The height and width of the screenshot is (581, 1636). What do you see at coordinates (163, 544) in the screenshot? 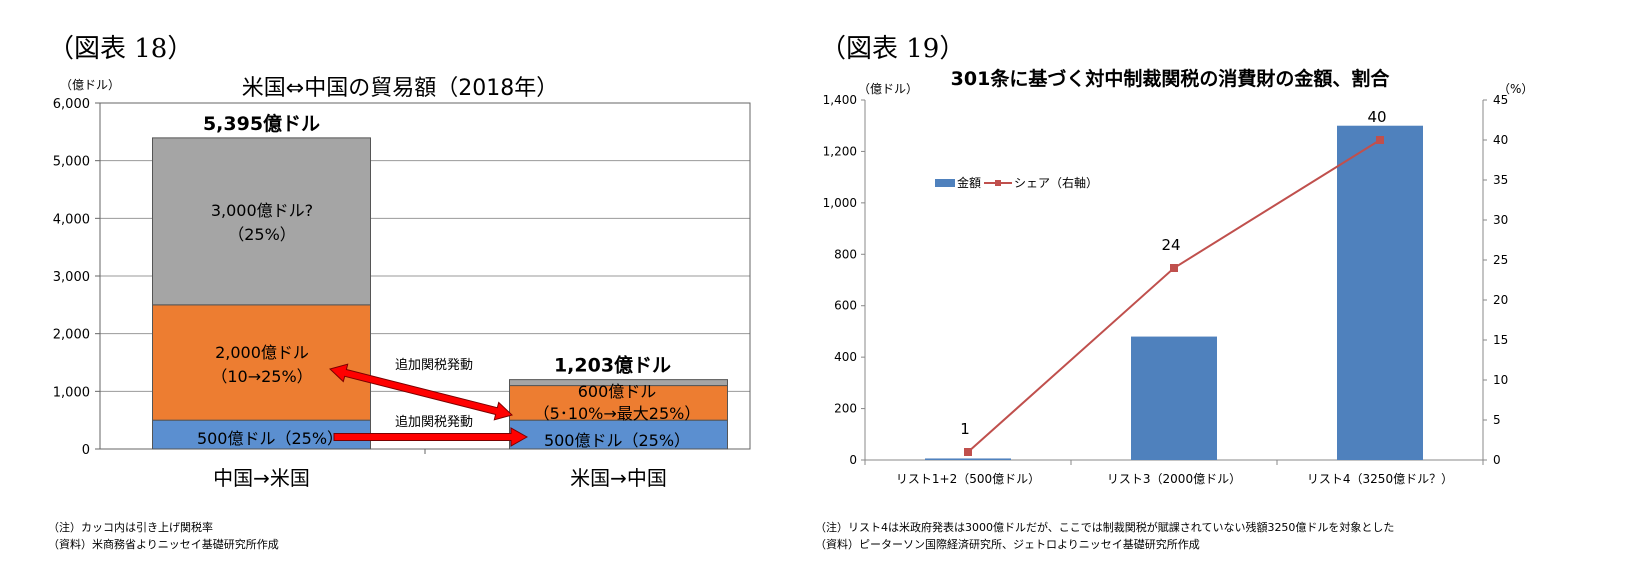
I see `figure-18-source: （資料）米商務省よりニッセイ基礎研究所作成` at bounding box center [163, 544].